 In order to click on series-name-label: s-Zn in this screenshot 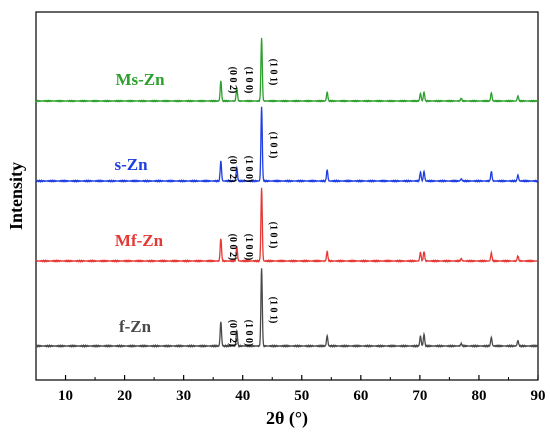, I will do `click(131, 164)`.